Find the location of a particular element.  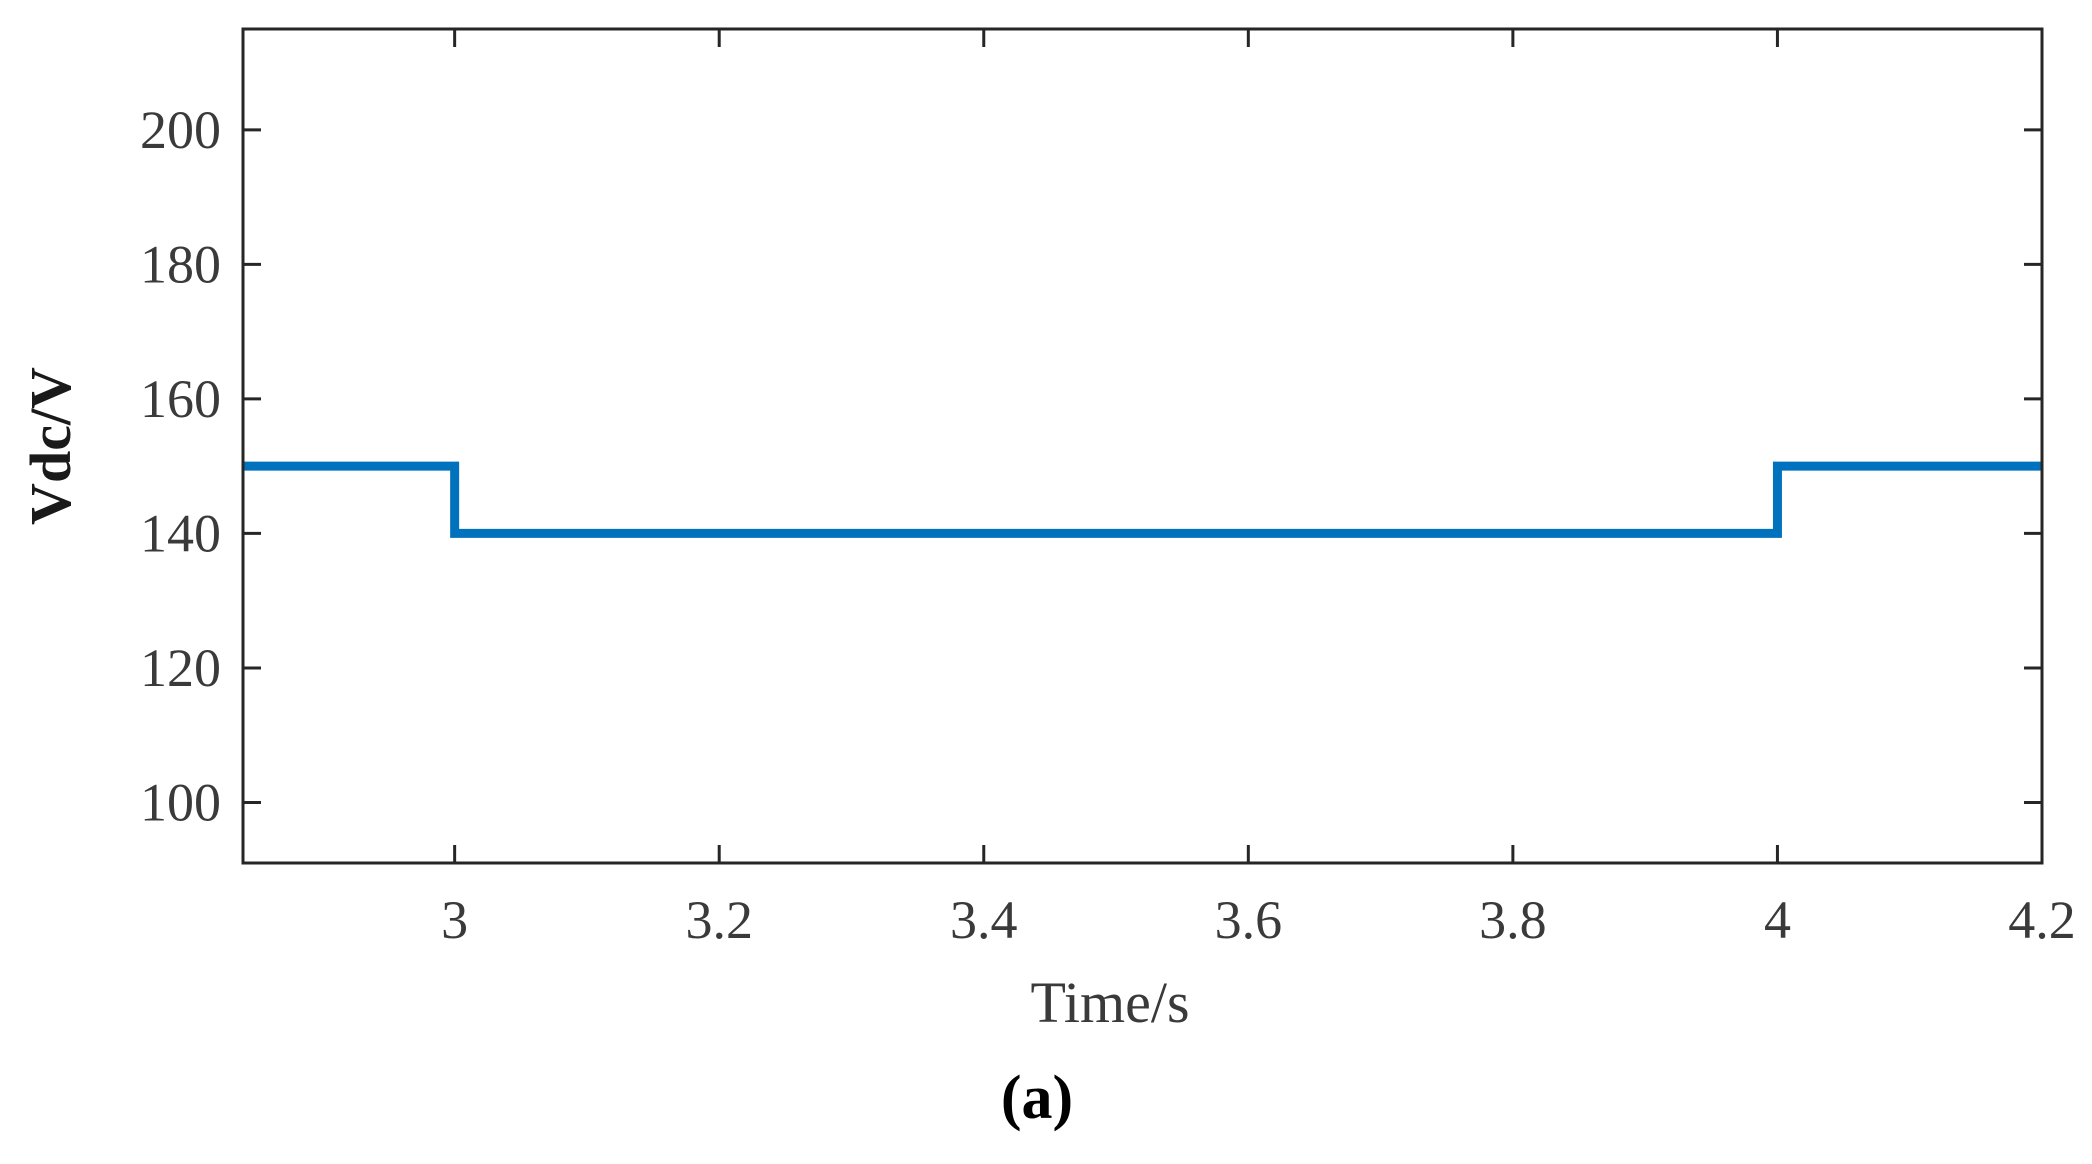

y-tick-label: 140 is located at coordinates (180, 533).